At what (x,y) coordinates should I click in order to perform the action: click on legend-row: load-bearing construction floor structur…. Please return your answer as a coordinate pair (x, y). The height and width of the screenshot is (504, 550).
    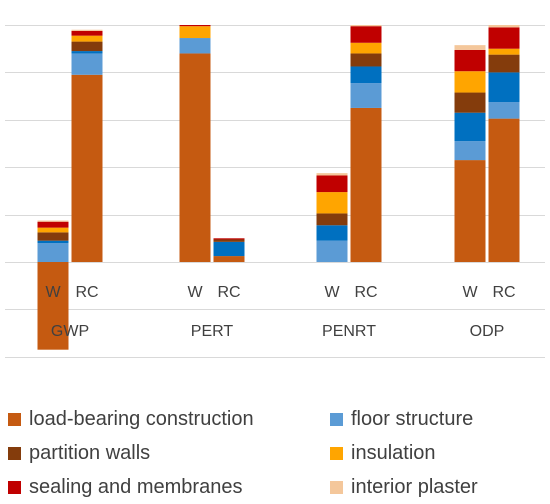
    Looking at the image, I should click on (278, 419).